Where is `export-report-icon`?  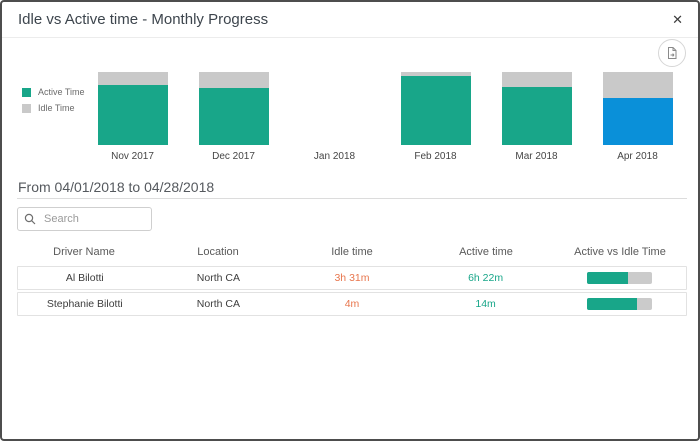 export-report-icon is located at coordinates (672, 53).